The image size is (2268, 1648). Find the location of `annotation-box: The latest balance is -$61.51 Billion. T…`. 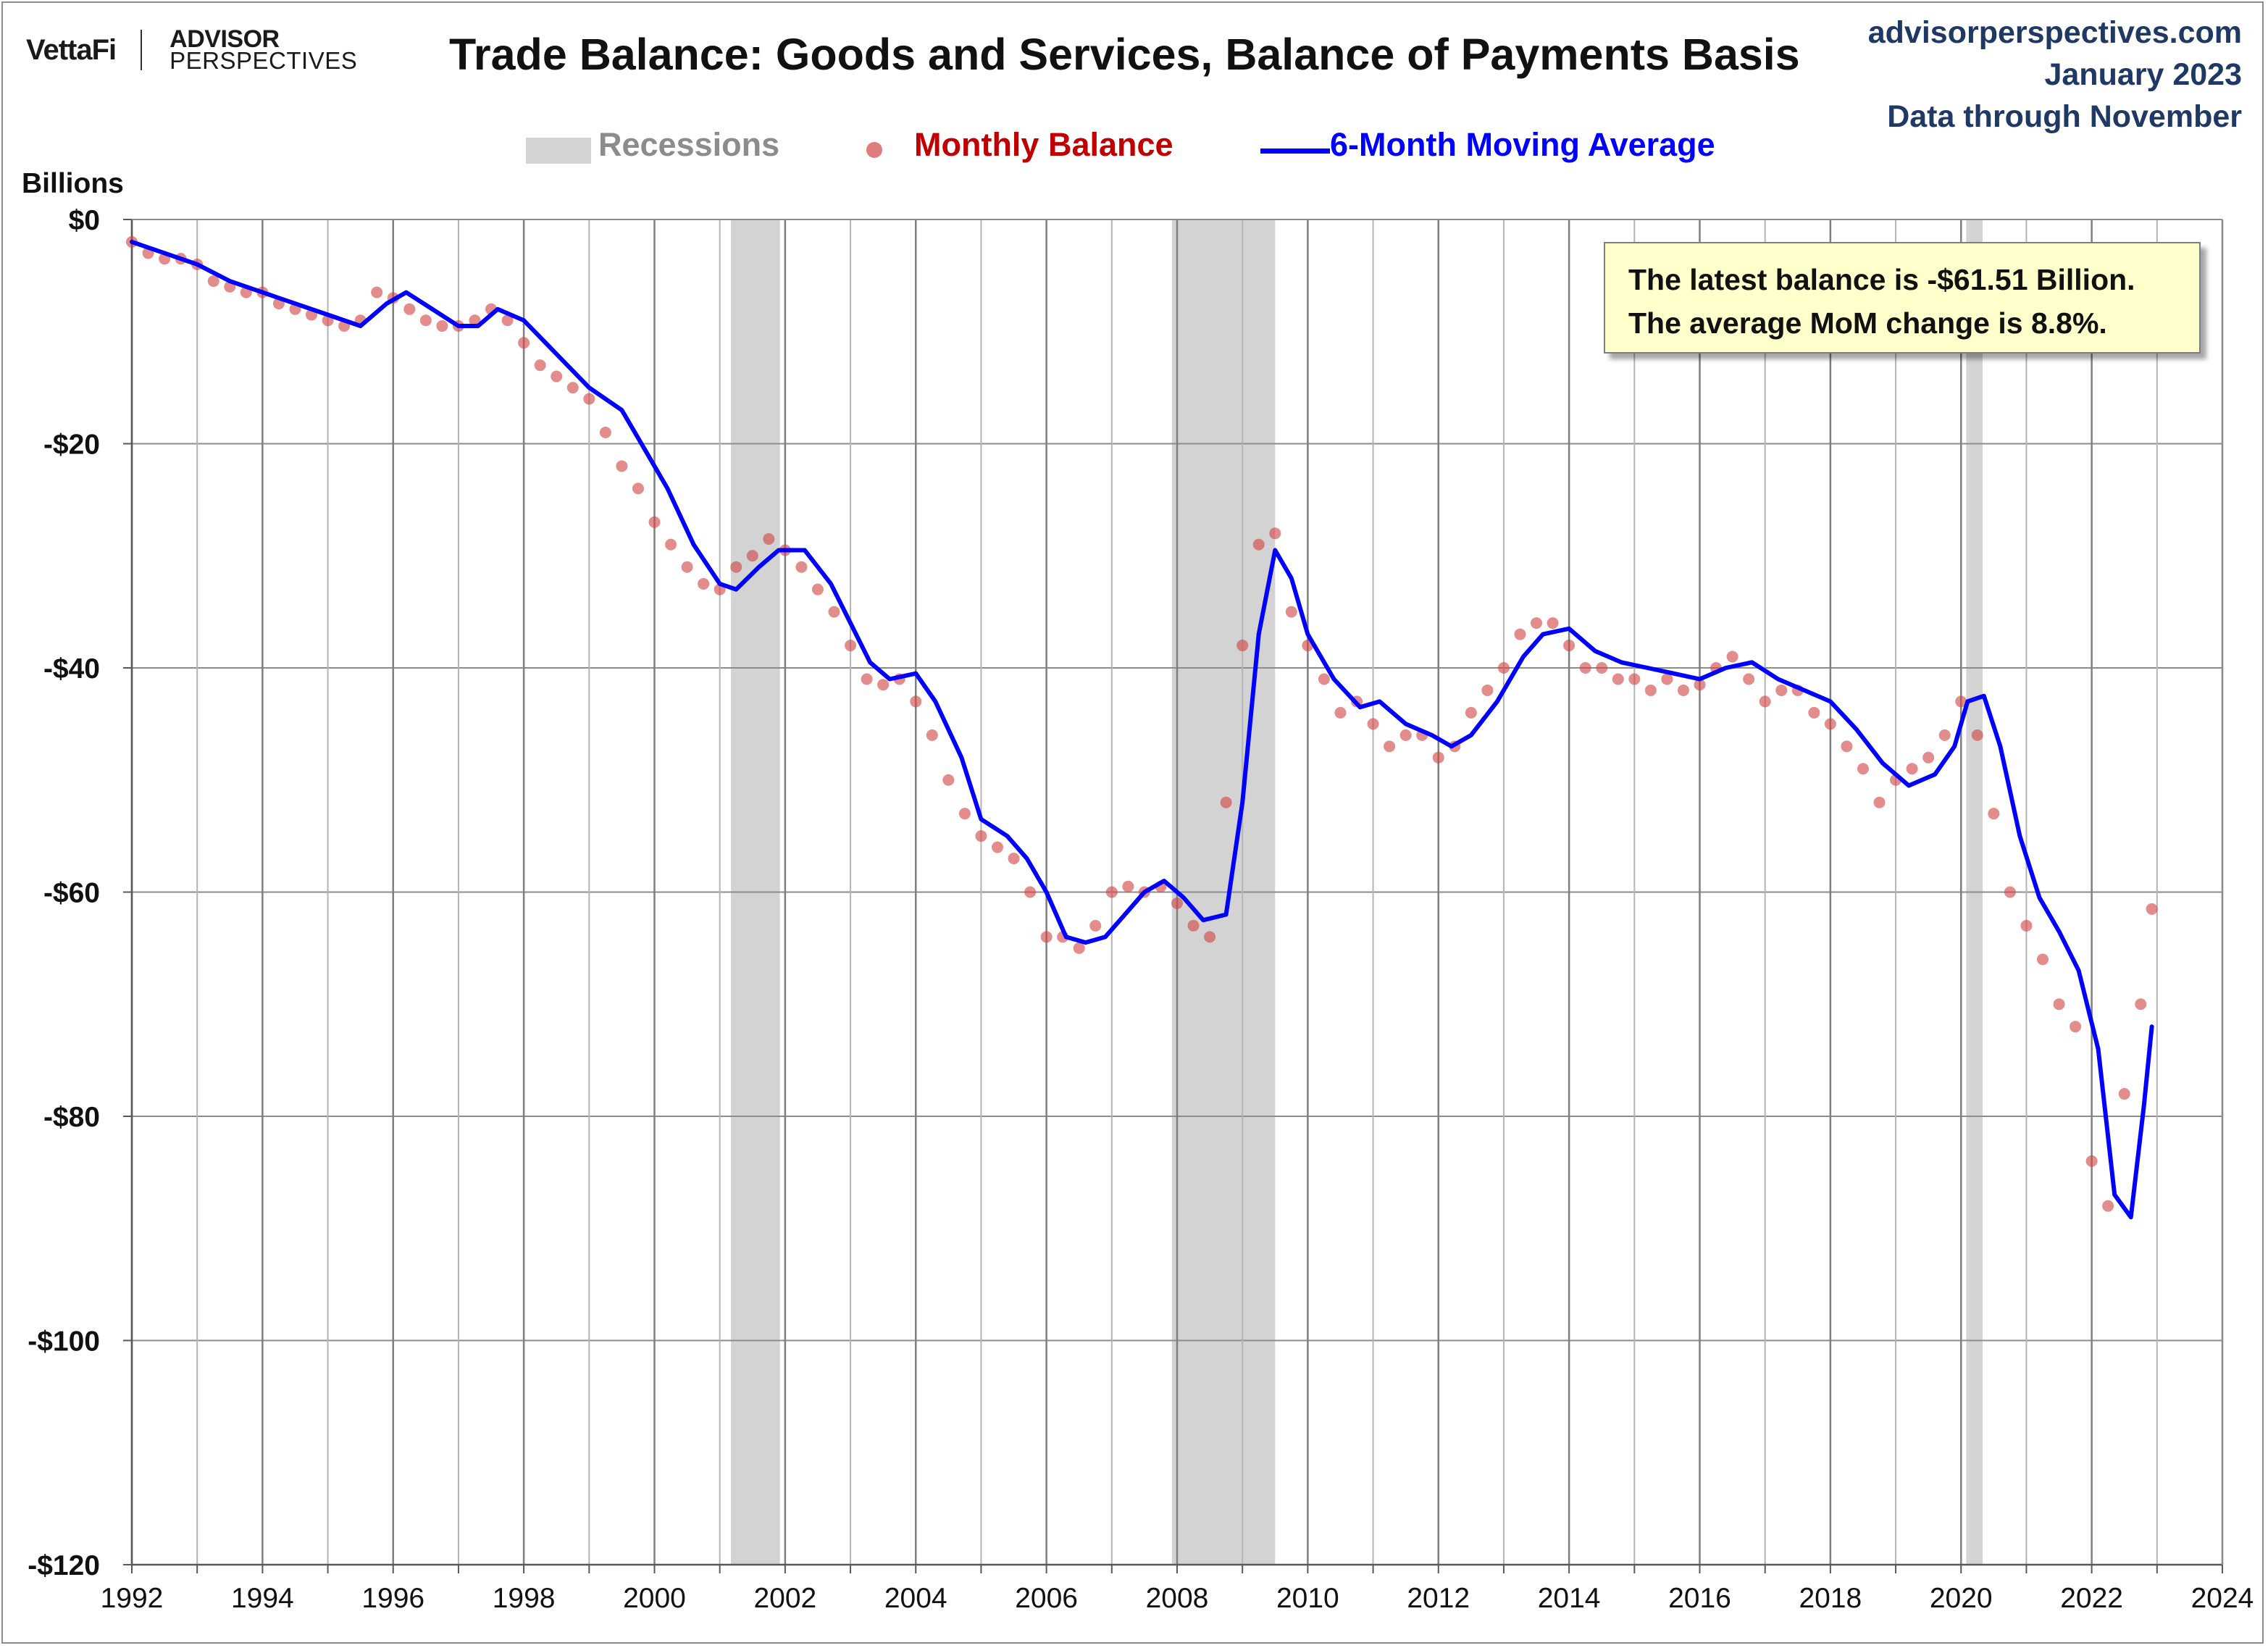

annotation-box: The latest balance is -$61.51 Billion. T… is located at coordinates (1903, 298).